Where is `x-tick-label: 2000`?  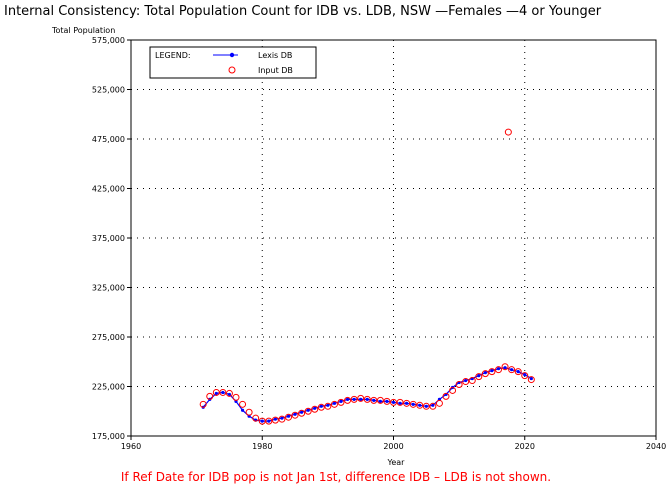 x-tick-label: 2000 is located at coordinates (393, 446).